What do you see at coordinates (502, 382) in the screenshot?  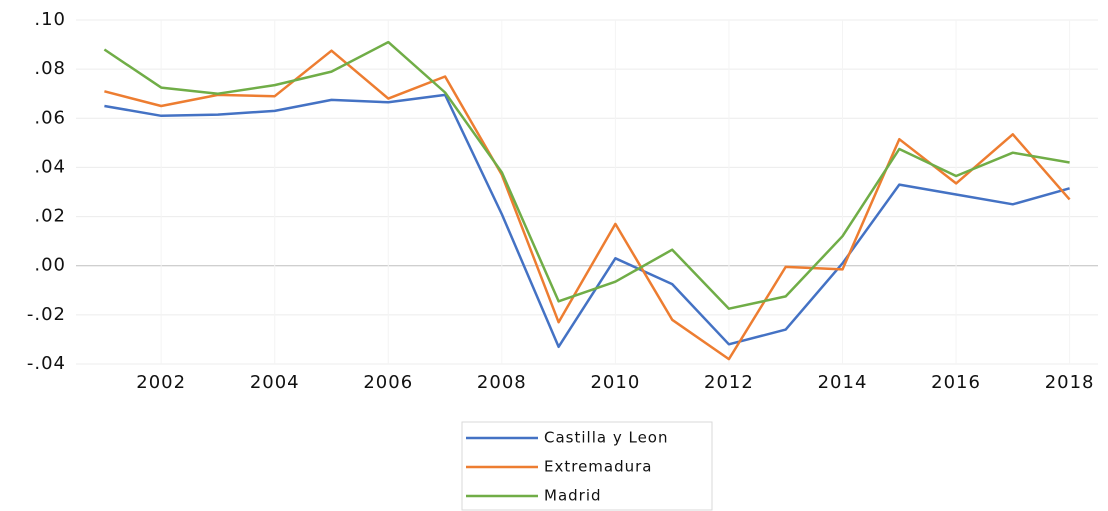 I see `x-tick-label: 2008` at bounding box center [502, 382].